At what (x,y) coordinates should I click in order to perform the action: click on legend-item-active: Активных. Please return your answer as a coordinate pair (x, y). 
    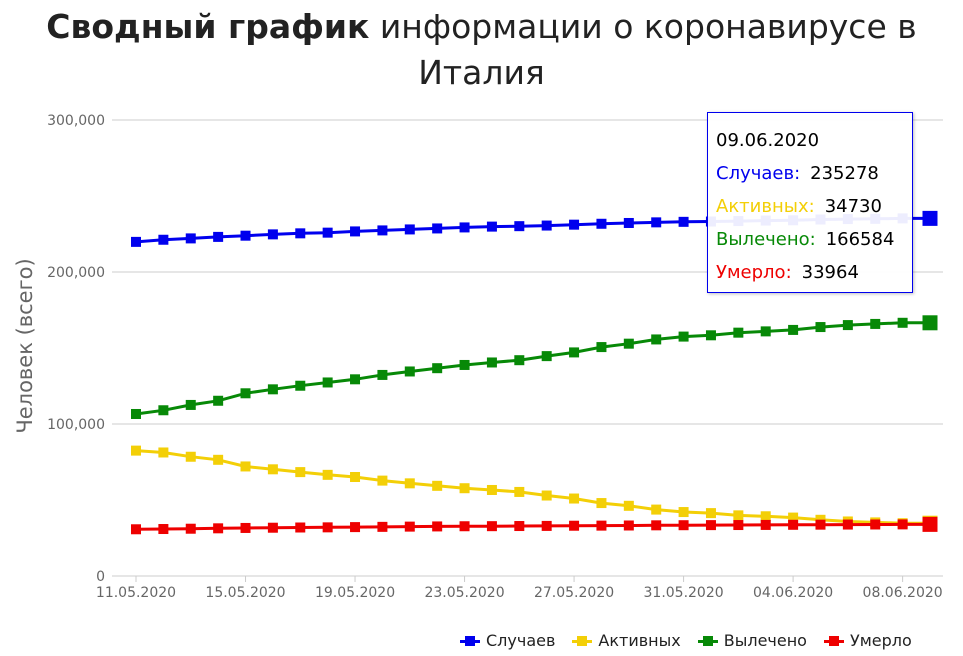
    Looking at the image, I should click on (626, 640).